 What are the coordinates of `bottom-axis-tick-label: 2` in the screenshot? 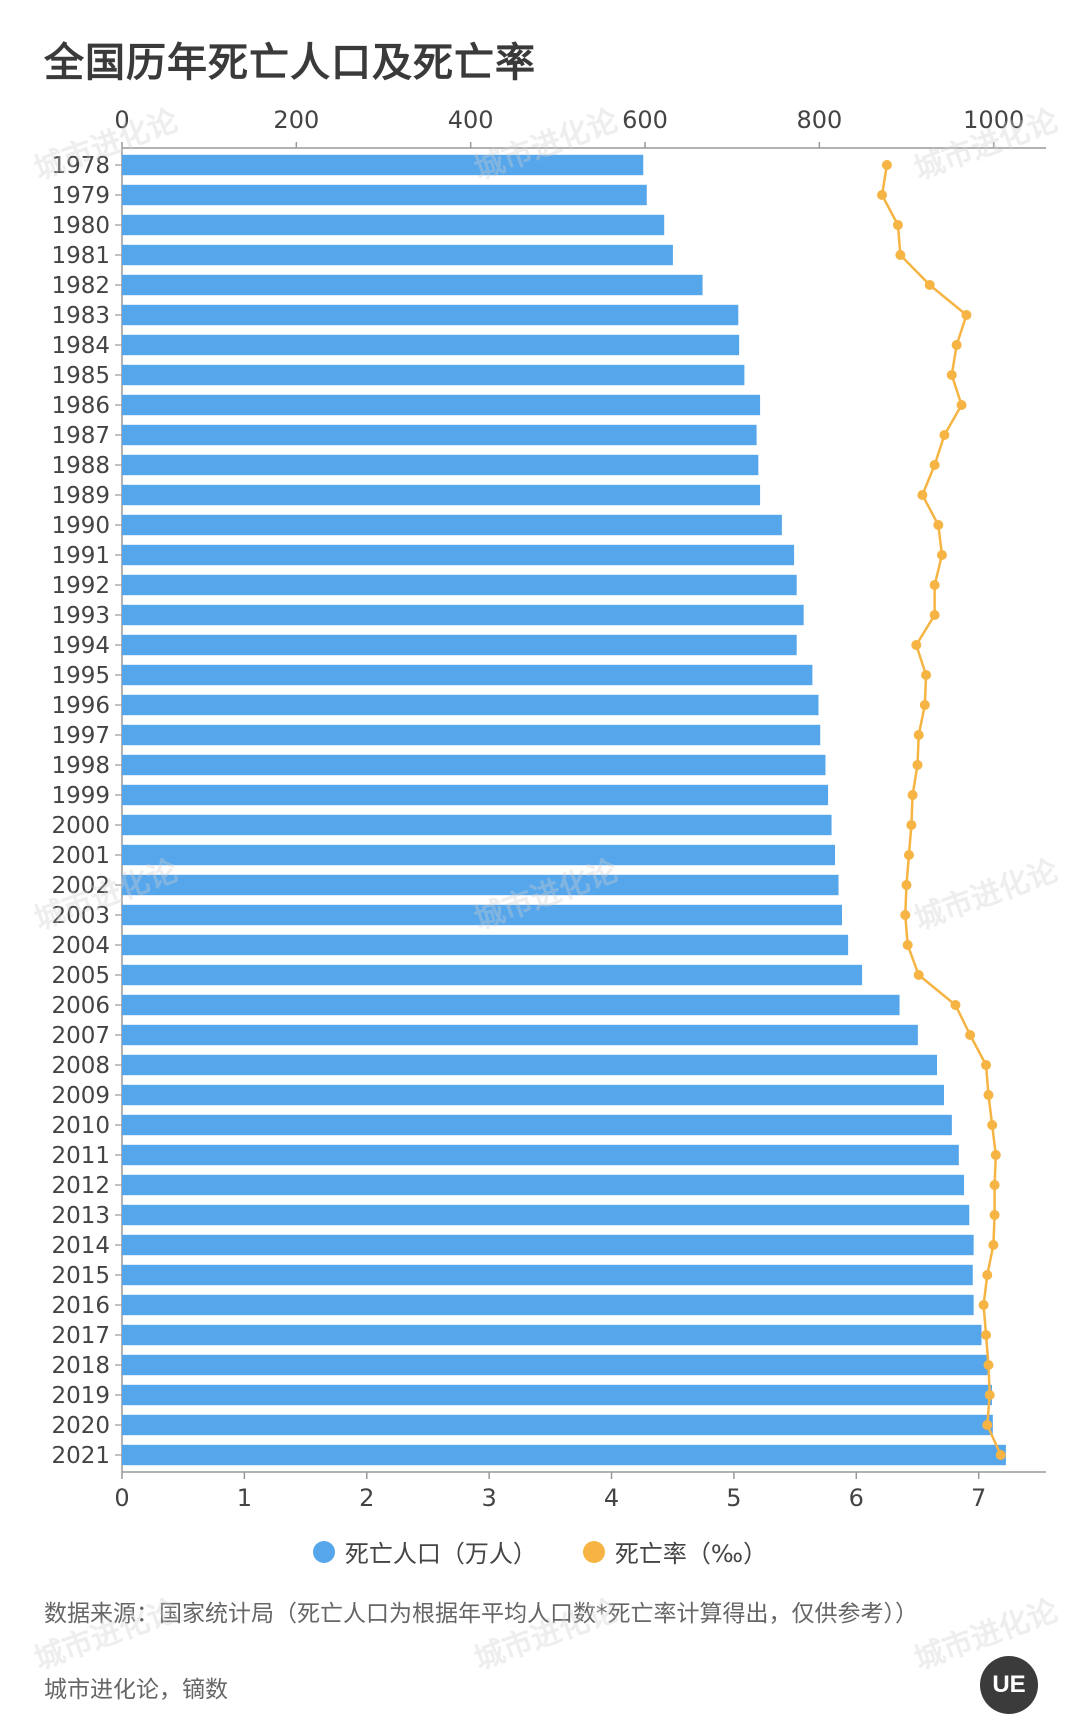 It's located at (366, 1498).